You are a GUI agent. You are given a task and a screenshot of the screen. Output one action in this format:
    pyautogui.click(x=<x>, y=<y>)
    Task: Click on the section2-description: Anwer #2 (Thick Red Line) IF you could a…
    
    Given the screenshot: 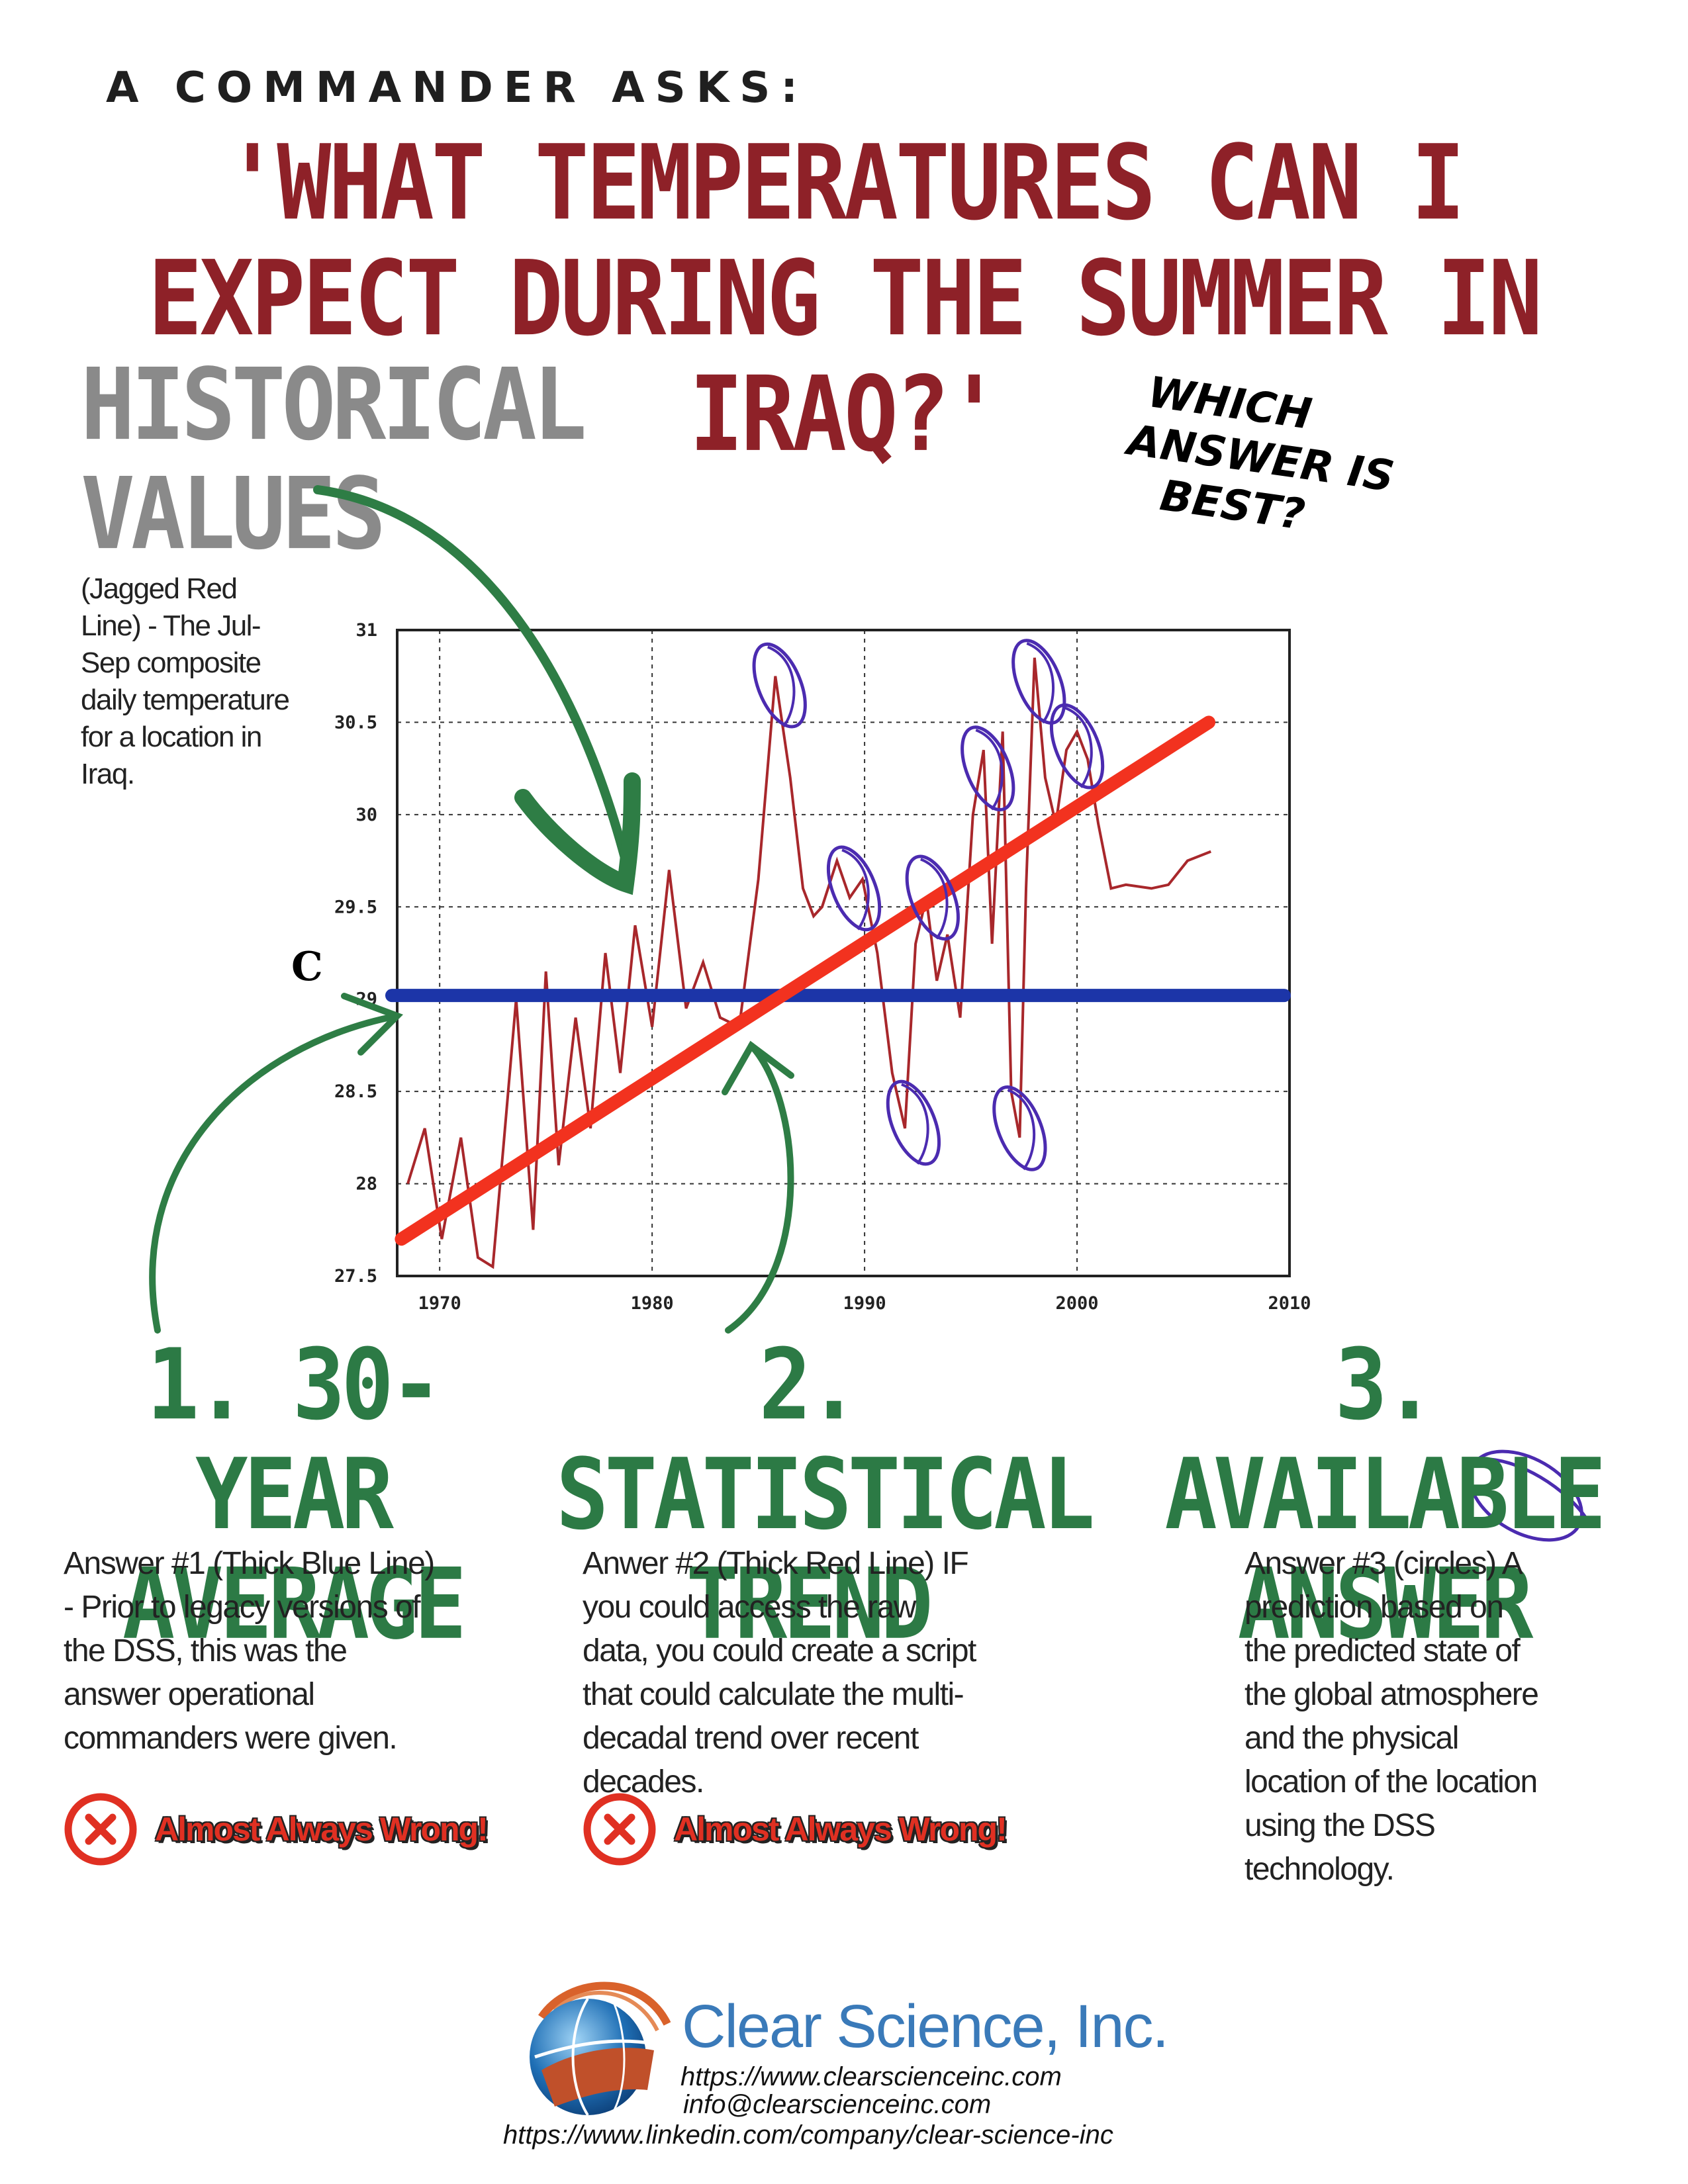 What is the action you would take?
    pyautogui.click(x=779, y=1672)
    